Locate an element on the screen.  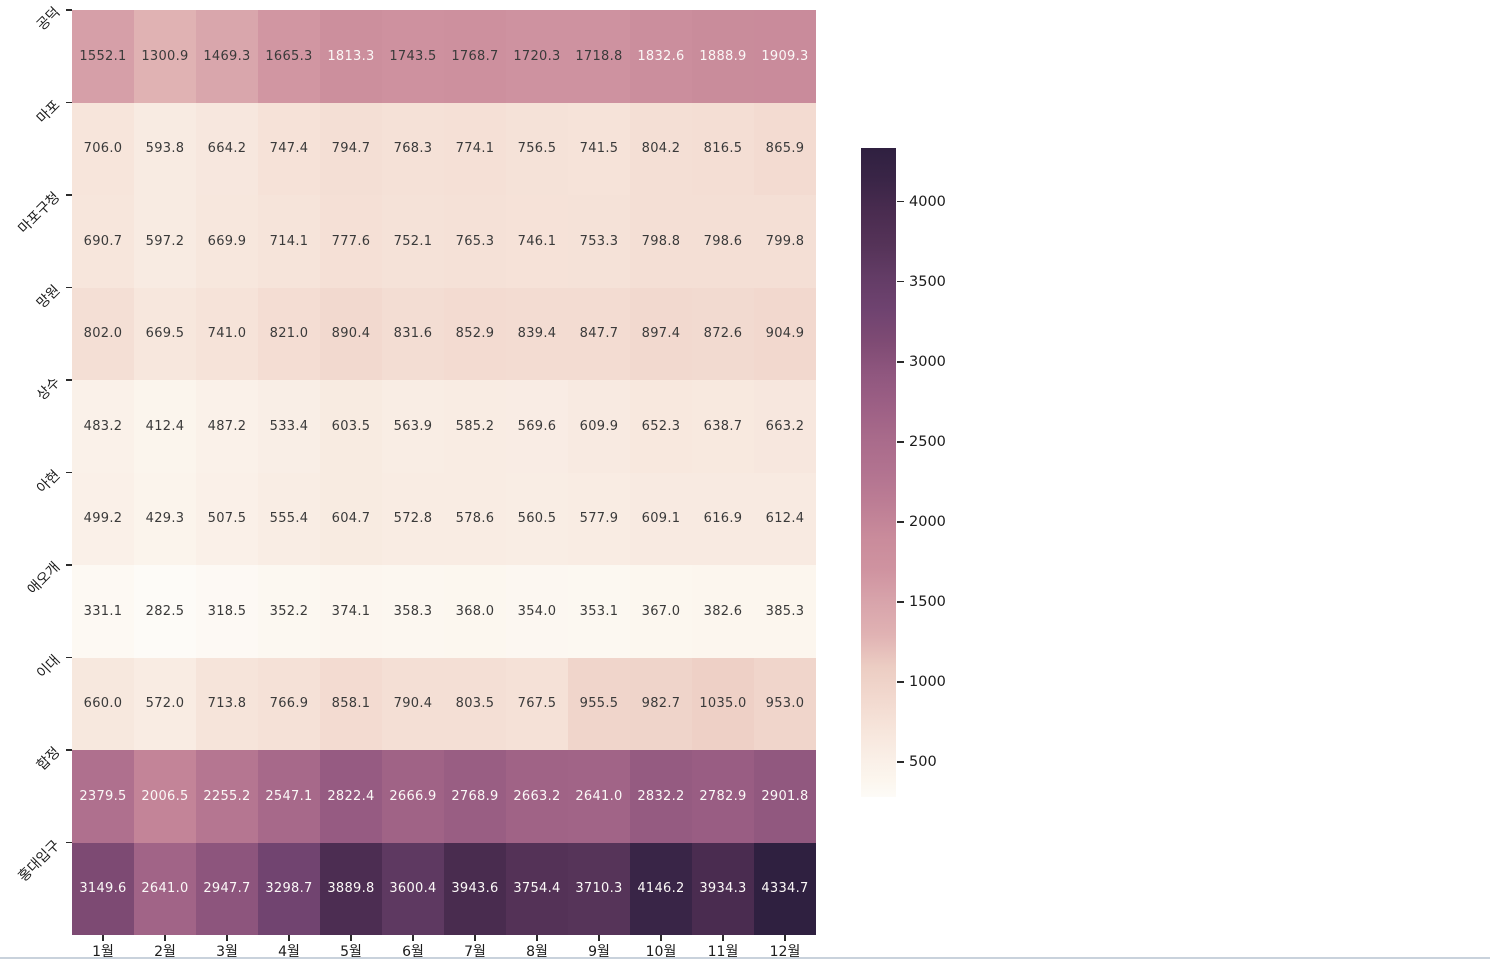
heatmap-cell: 487.2 is located at coordinates (227, 426).